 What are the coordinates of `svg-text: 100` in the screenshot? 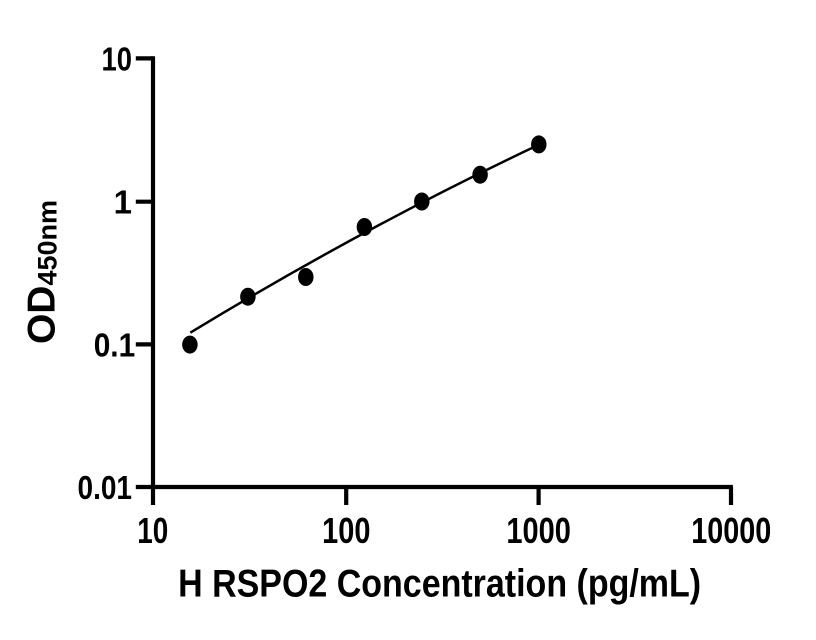 It's located at (346, 530).